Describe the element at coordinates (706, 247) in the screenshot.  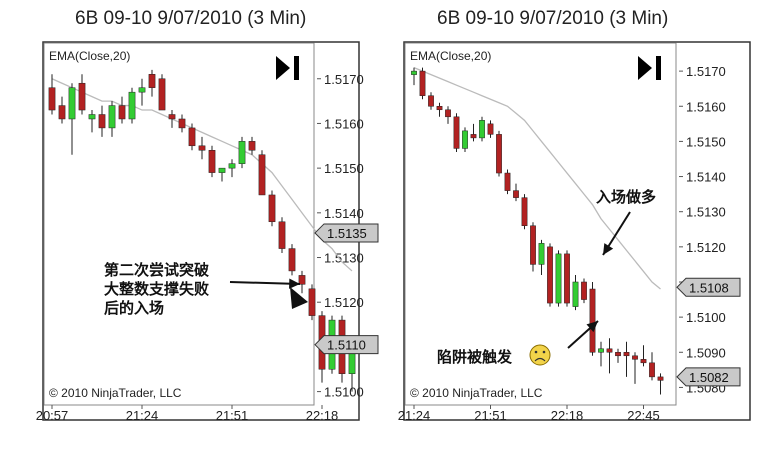
I see `y-tick-label: 1.5120` at that location.